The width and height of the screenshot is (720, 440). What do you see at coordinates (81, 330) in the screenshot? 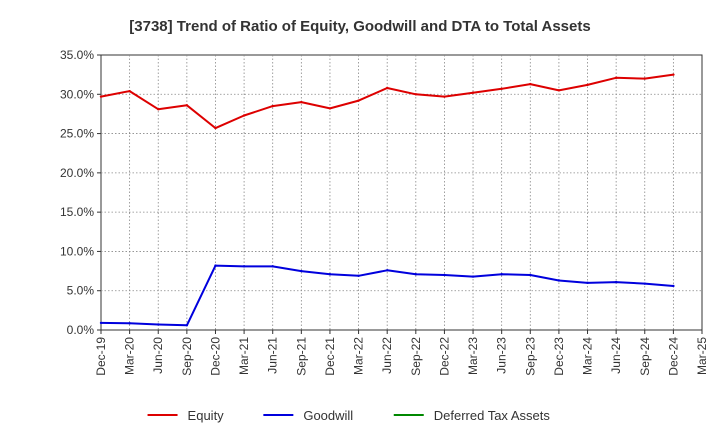
I see `y-tick-label: 0.0%` at bounding box center [81, 330].